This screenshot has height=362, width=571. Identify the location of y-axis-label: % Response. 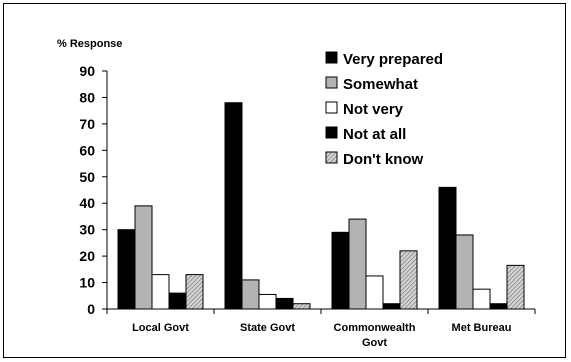
(89, 44).